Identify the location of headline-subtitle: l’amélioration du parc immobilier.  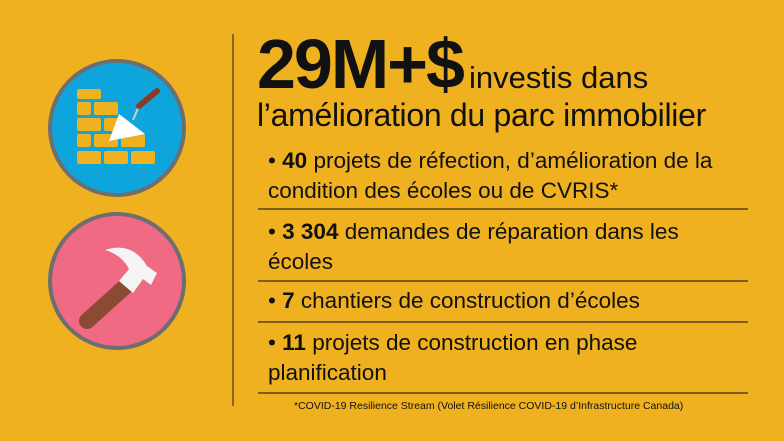
(481, 115).